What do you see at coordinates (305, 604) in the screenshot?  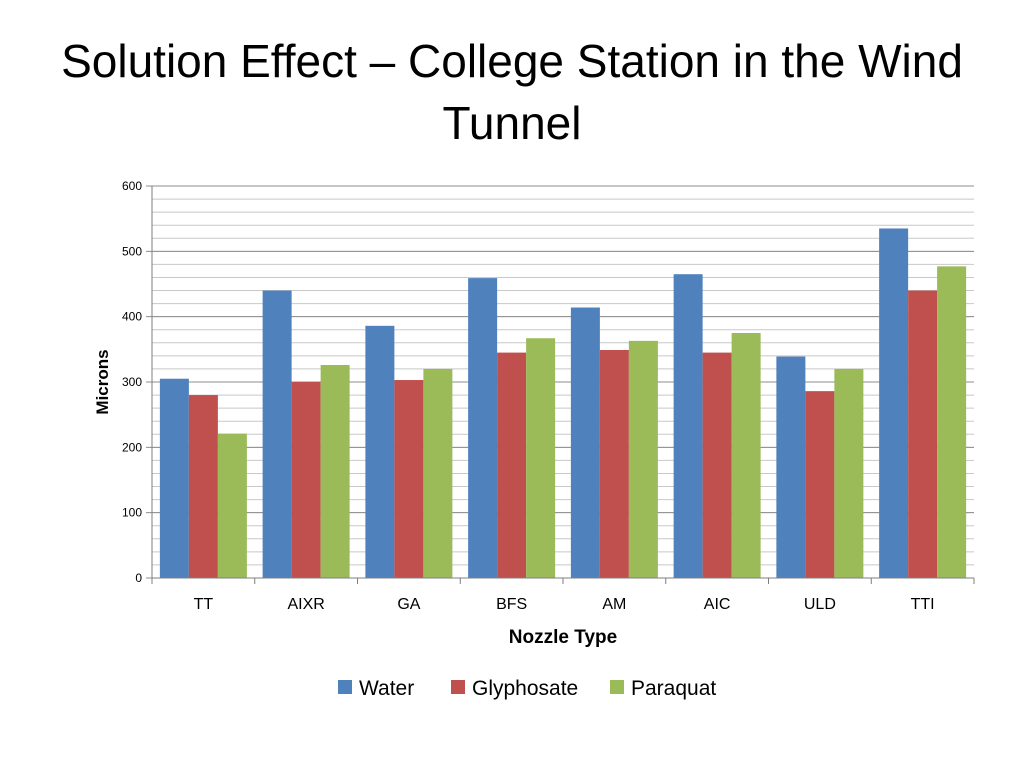 I see `x-tick-label: AIXR` at bounding box center [305, 604].